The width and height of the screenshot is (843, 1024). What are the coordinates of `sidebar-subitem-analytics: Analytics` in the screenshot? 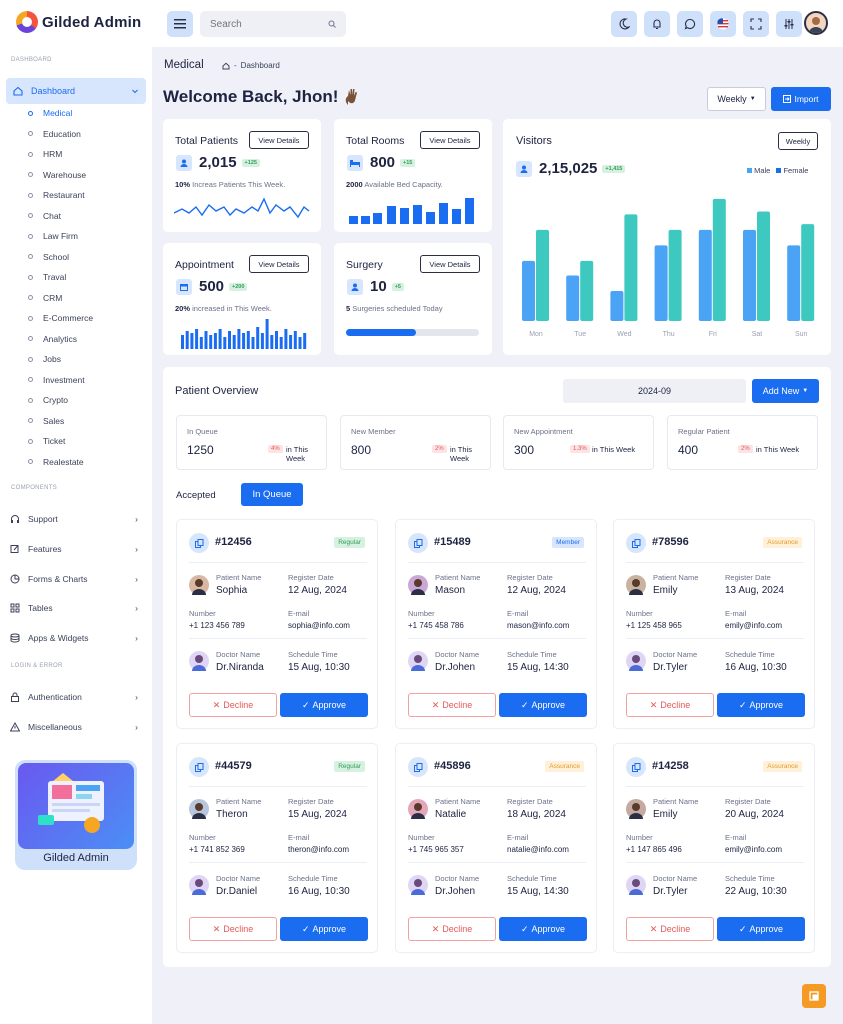 It's located at (52, 339).